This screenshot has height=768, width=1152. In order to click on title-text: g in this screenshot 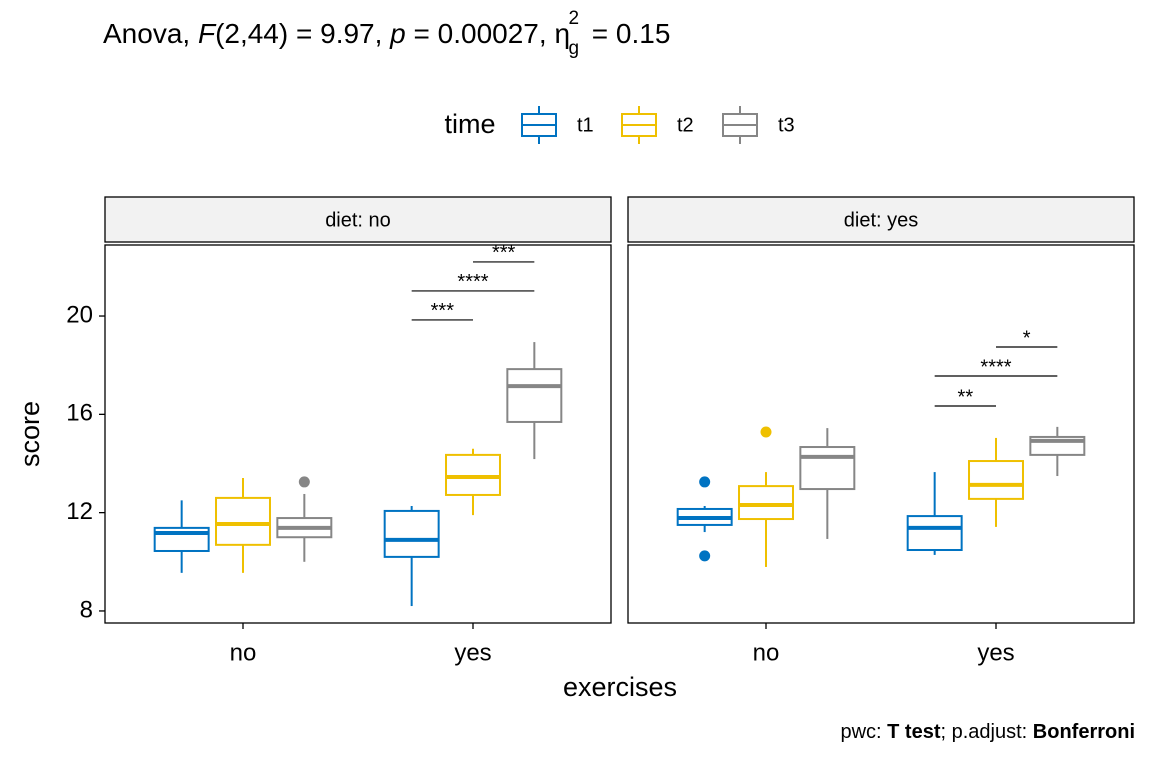, I will do `click(574, 48)`.